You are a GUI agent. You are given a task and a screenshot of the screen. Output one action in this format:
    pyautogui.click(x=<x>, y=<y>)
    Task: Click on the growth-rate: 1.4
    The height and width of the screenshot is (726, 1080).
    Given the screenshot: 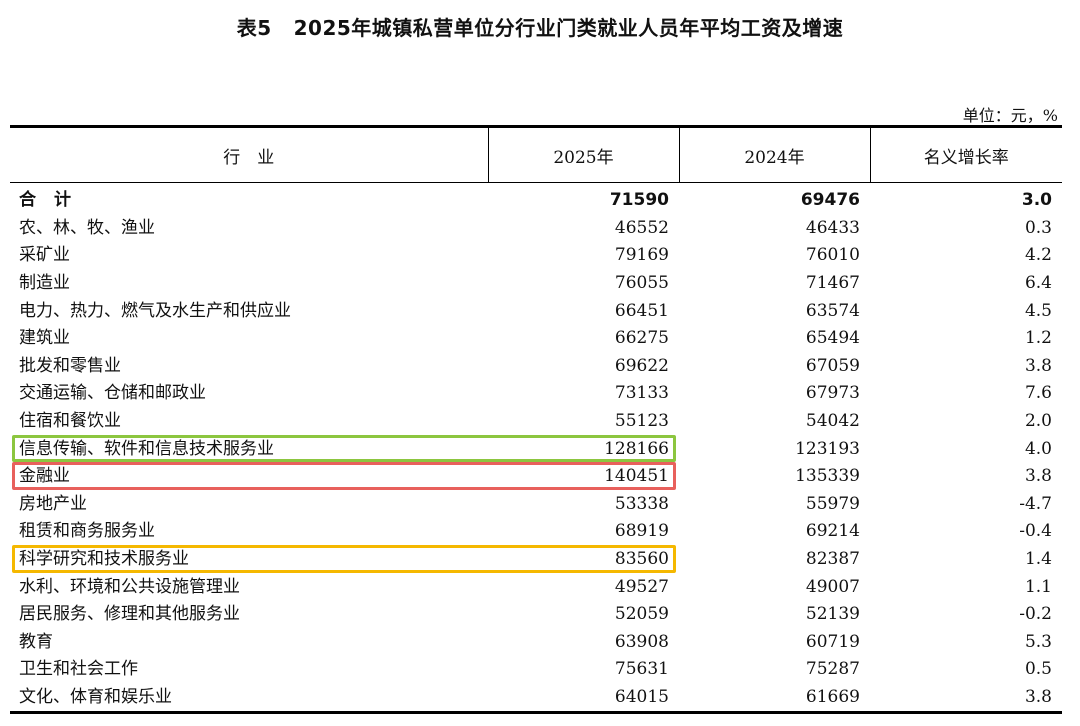 What is the action you would take?
    pyautogui.click(x=1038, y=559)
    